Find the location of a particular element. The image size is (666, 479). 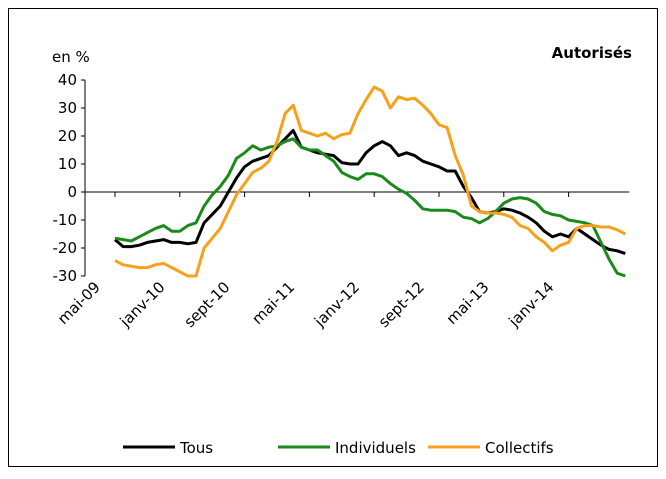

y-tick-label: -30 is located at coordinates (65, 276).